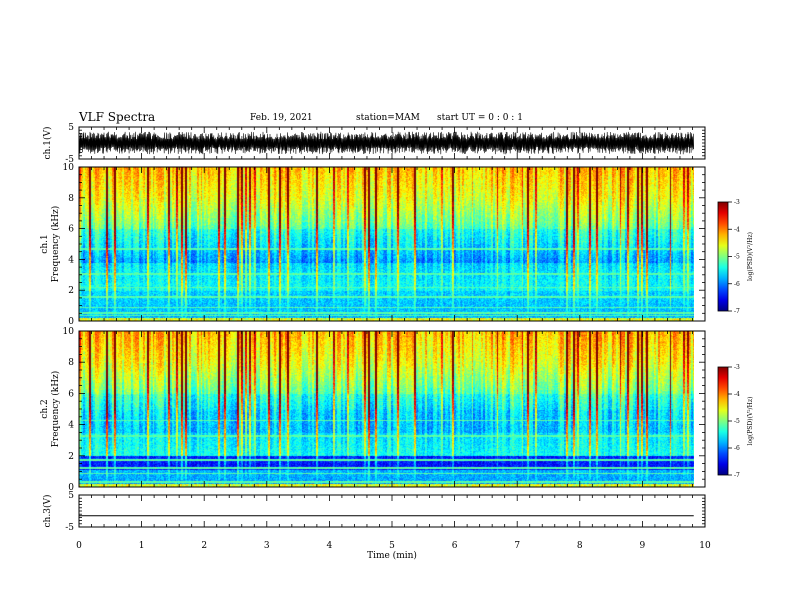  What do you see at coordinates (45, 408) in the screenshot?
I see `ylabel-channel-ch2-spec: ch.2` at bounding box center [45, 408].